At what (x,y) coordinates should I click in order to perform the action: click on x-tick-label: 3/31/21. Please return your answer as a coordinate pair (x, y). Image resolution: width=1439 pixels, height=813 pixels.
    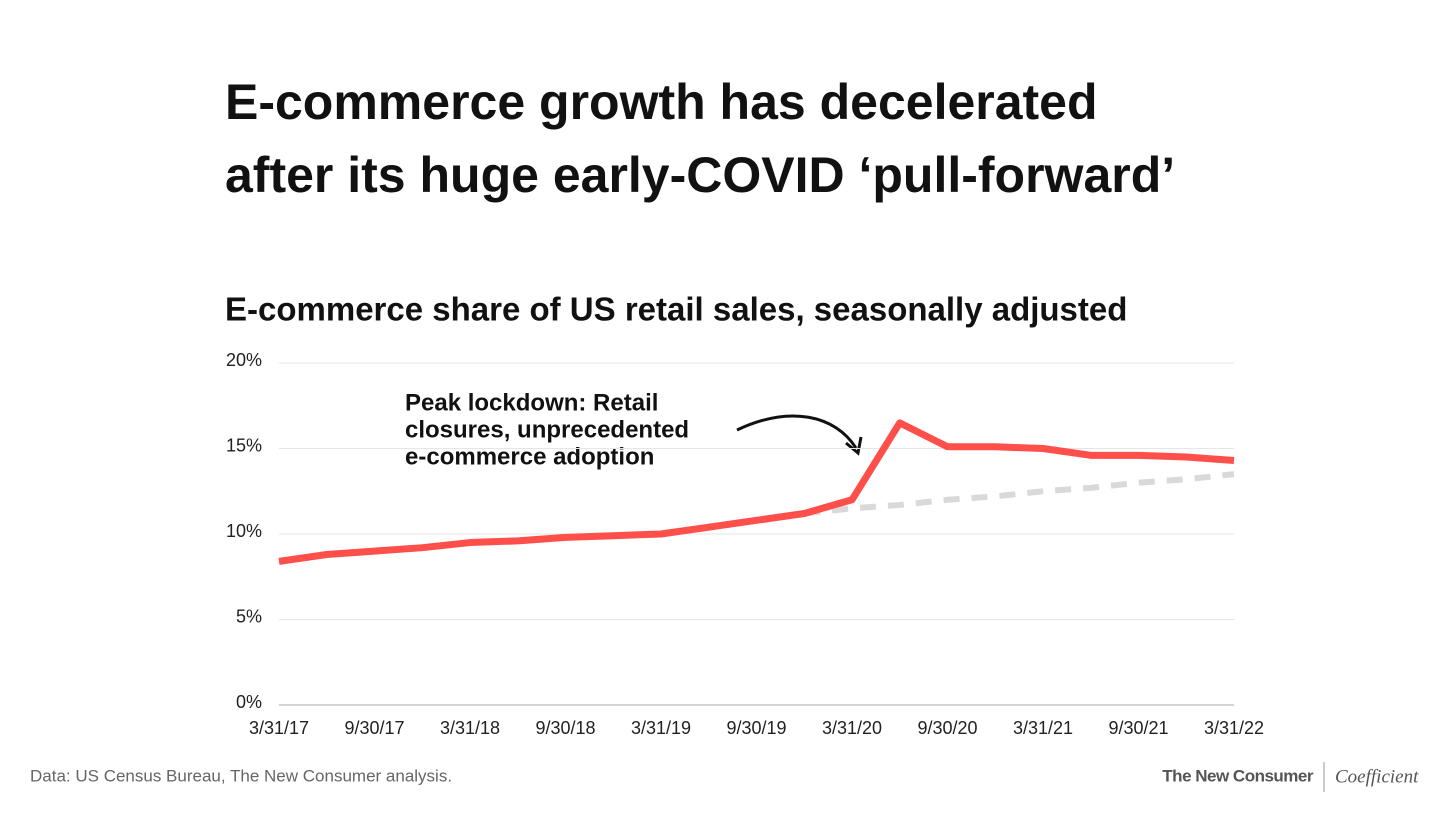
    Looking at the image, I should click on (1043, 728).